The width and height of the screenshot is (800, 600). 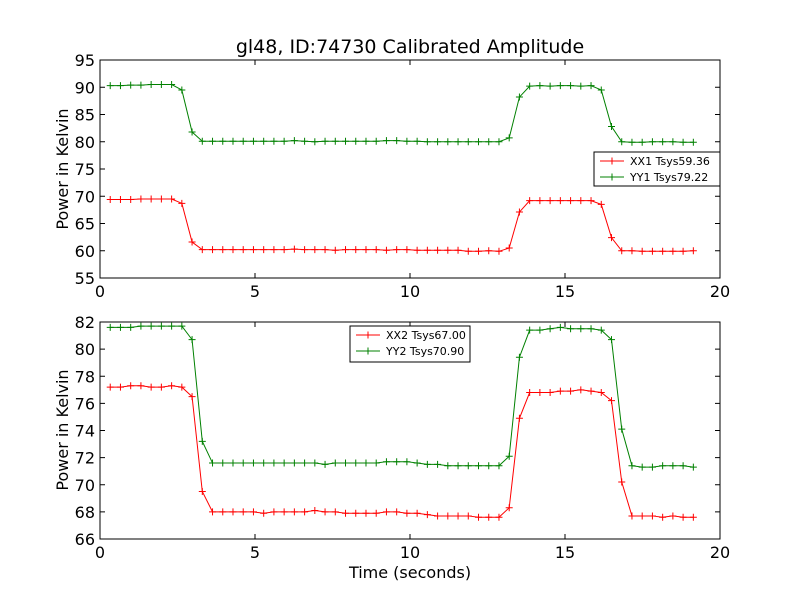 I want to click on legend-entry-label: XX2 Tsys67.00, so click(x=426, y=335).